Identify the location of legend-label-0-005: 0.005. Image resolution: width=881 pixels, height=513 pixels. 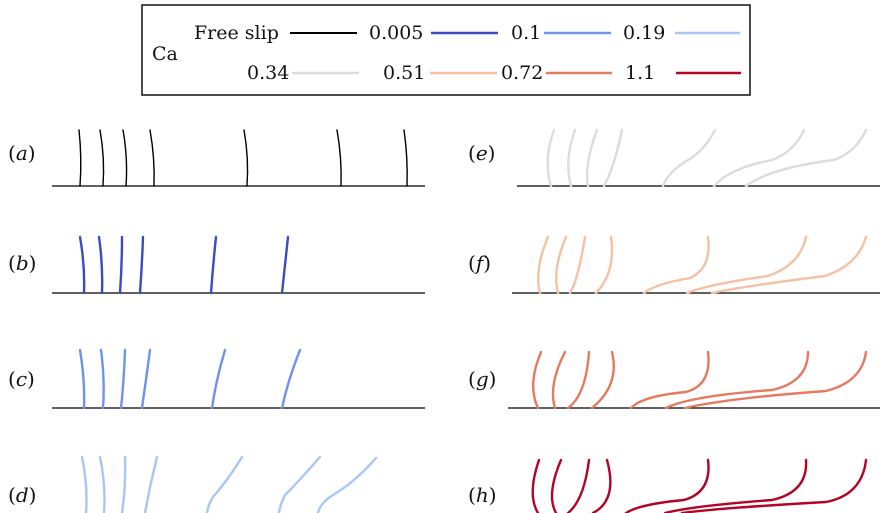
(396, 33).